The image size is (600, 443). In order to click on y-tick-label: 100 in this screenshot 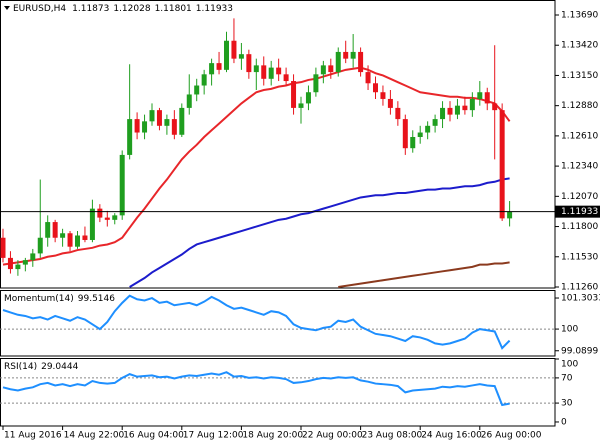, I will do `click(569, 330)`.